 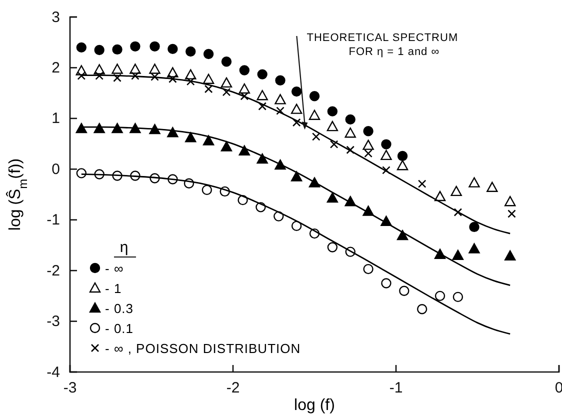 I want to click on x-tick-label: -3, so click(x=70, y=388).